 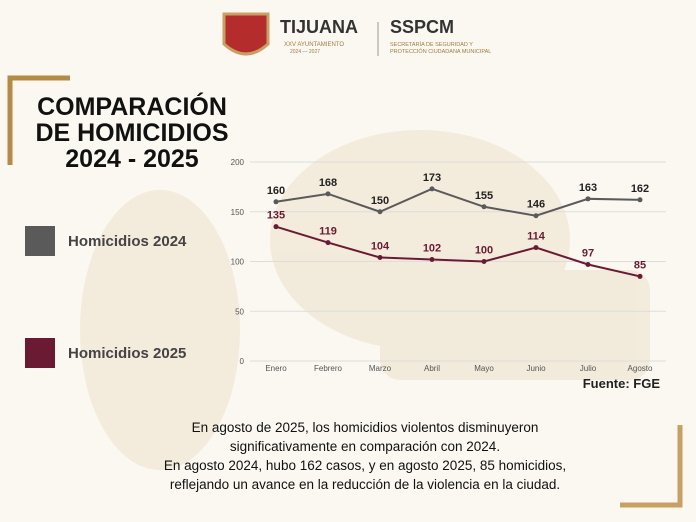 I want to click on data-label: 160, so click(x=276, y=191).